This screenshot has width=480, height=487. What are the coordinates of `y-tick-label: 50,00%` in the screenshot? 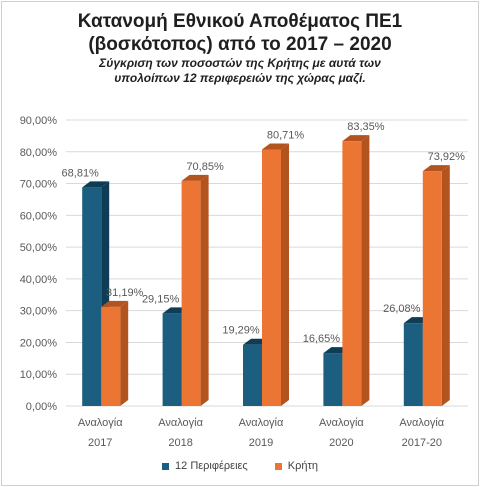 It's located at (39, 248).